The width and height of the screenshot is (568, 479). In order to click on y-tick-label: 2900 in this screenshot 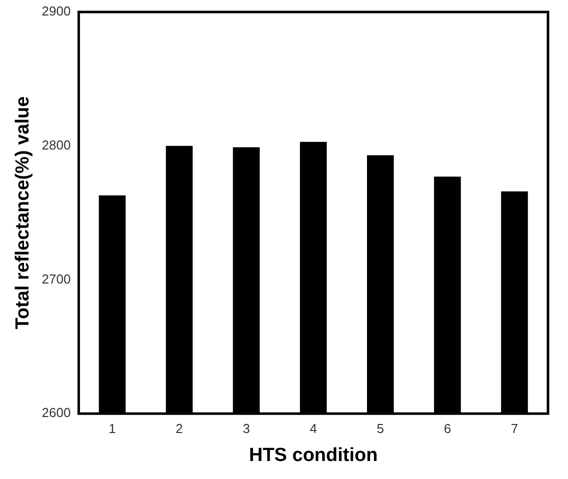, I will do `click(56, 11)`.